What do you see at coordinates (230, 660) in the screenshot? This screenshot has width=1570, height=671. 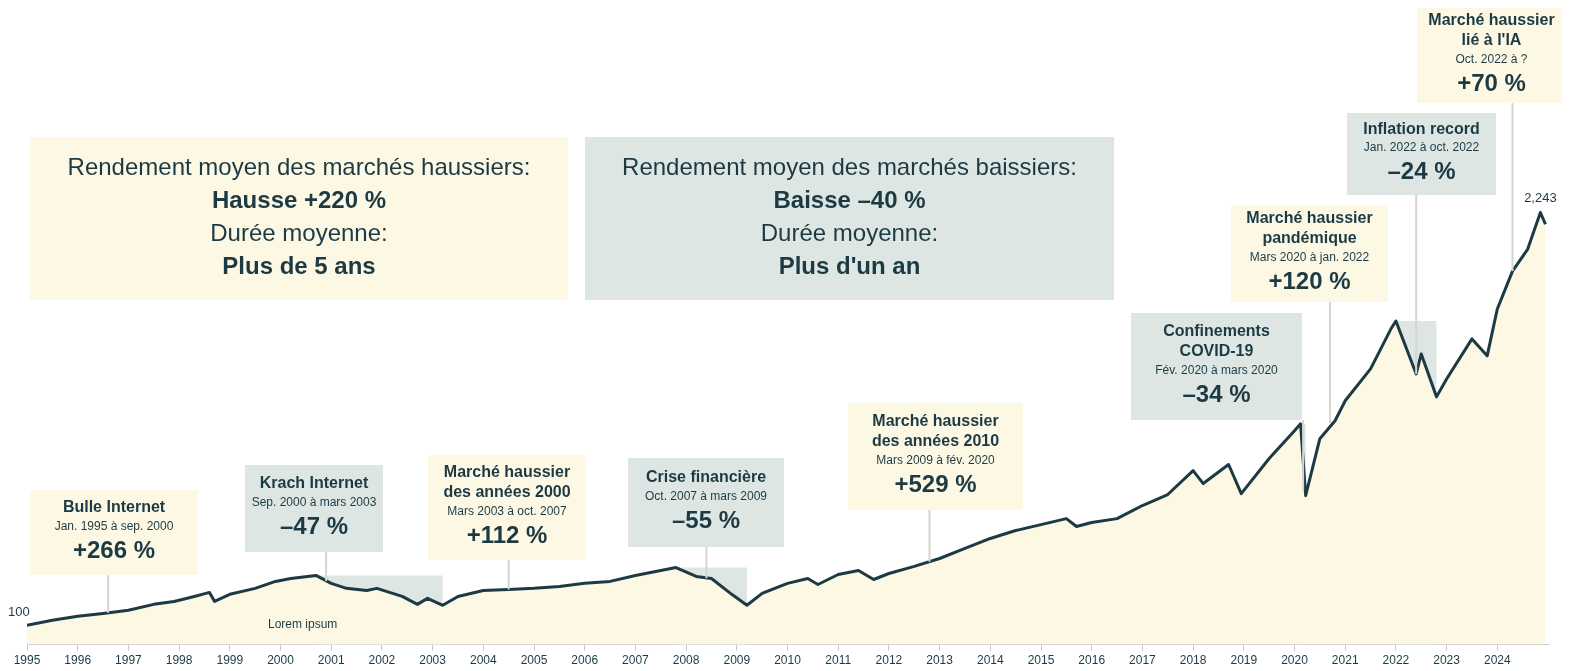 I see `x-tick-label: 1999` at bounding box center [230, 660].